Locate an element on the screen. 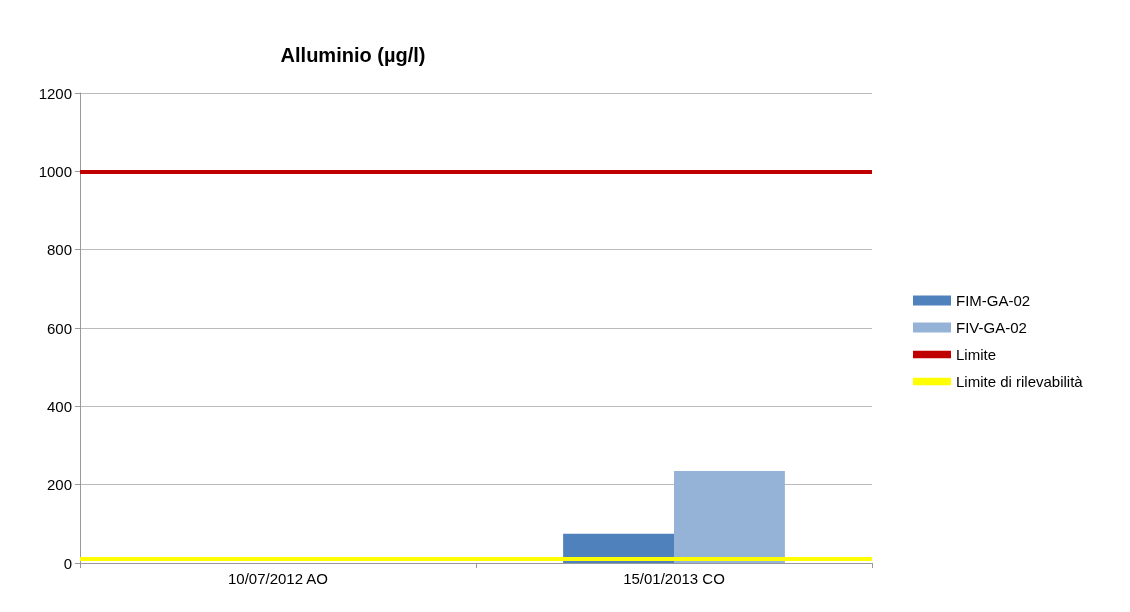 This screenshot has height=612, width=1130. legend-label: Limite is located at coordinates (976, 354).